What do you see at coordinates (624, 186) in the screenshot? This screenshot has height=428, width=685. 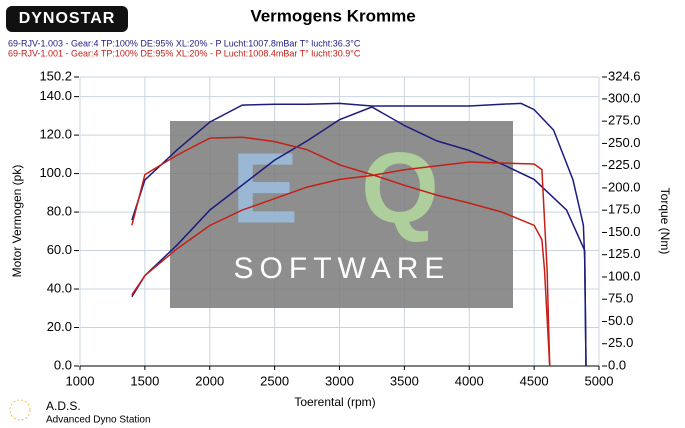 I see `y2-tick-label: 200.0` at bounding box center [624, 186].